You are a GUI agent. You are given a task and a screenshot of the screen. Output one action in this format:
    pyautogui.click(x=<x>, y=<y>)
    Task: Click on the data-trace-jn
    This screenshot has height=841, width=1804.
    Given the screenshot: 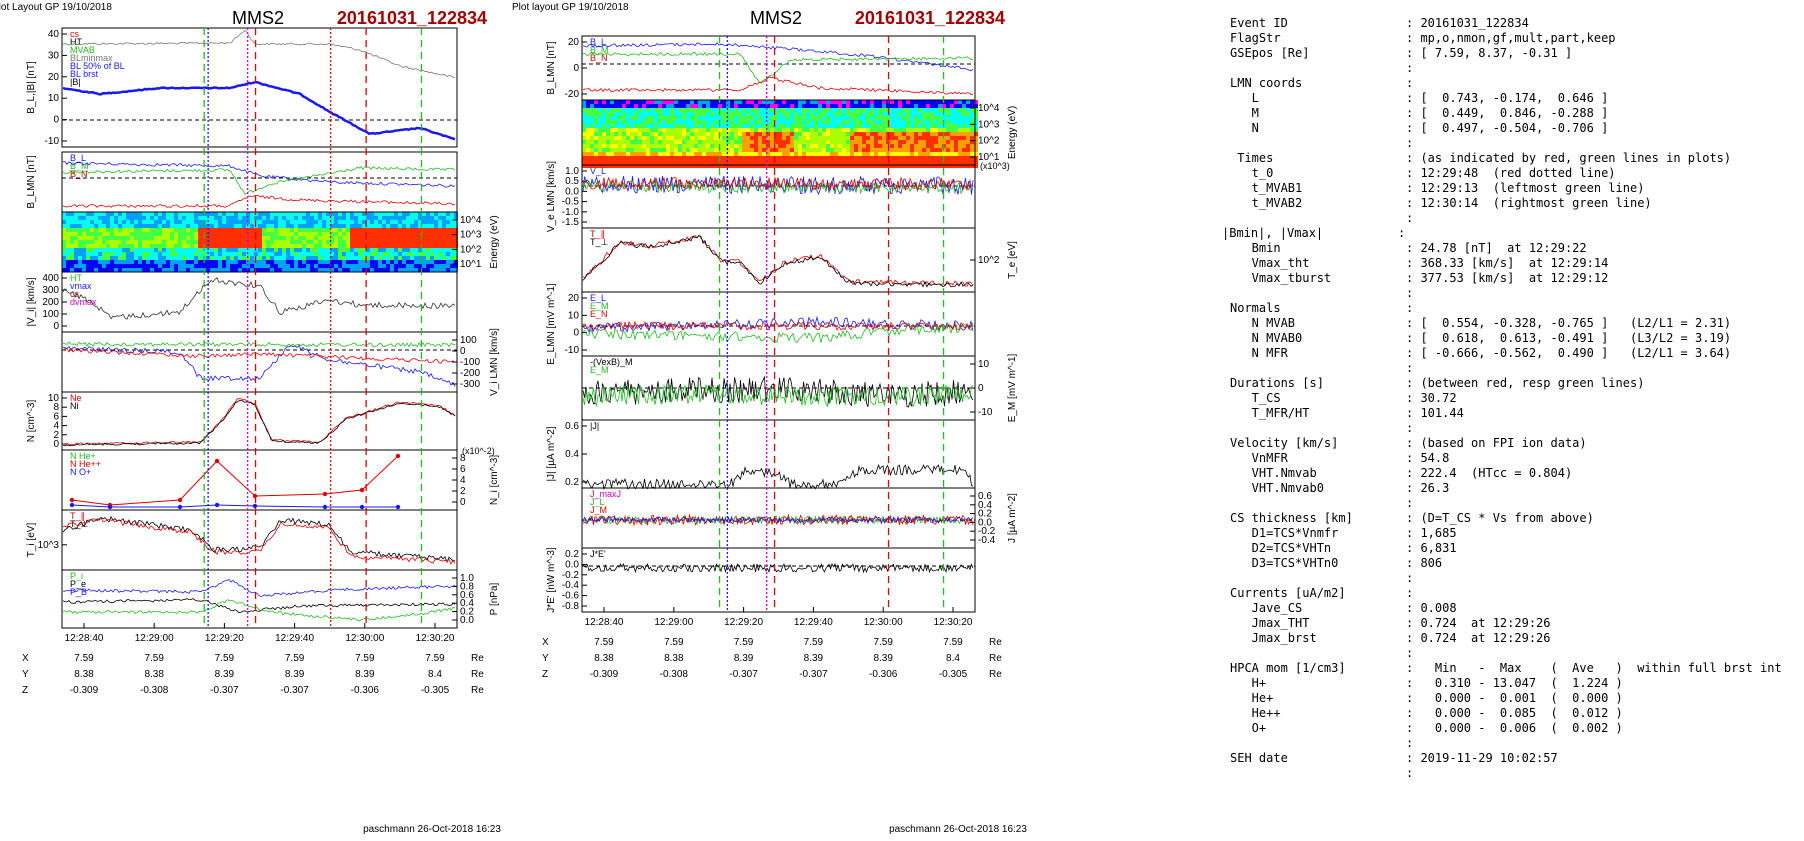 What is the action you would take?
    pyautogui.click(x=778, y=520)
    